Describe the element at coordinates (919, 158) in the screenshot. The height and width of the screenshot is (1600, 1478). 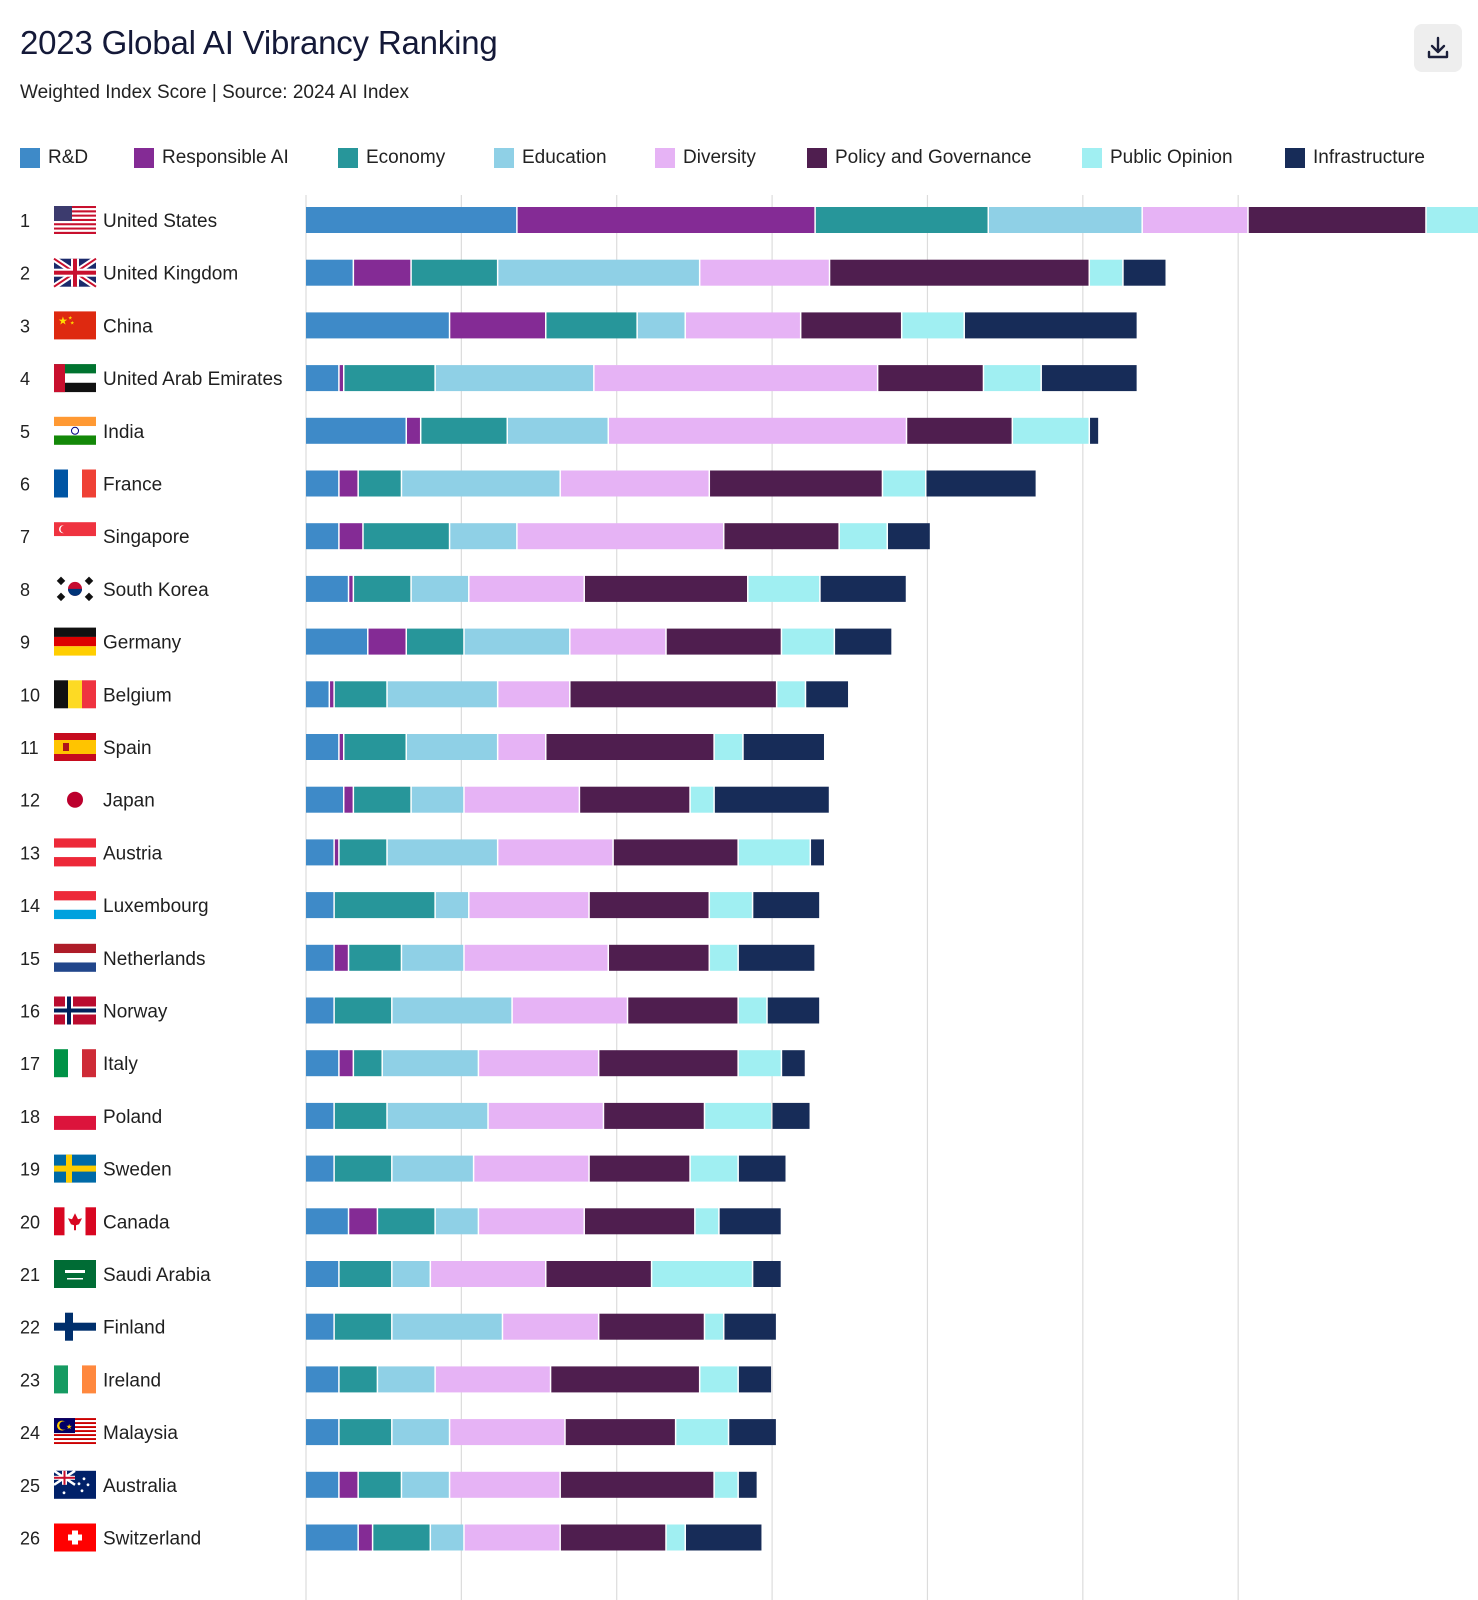
I see `legend-item-policy-and-governance: Policy and Governance` at that location.